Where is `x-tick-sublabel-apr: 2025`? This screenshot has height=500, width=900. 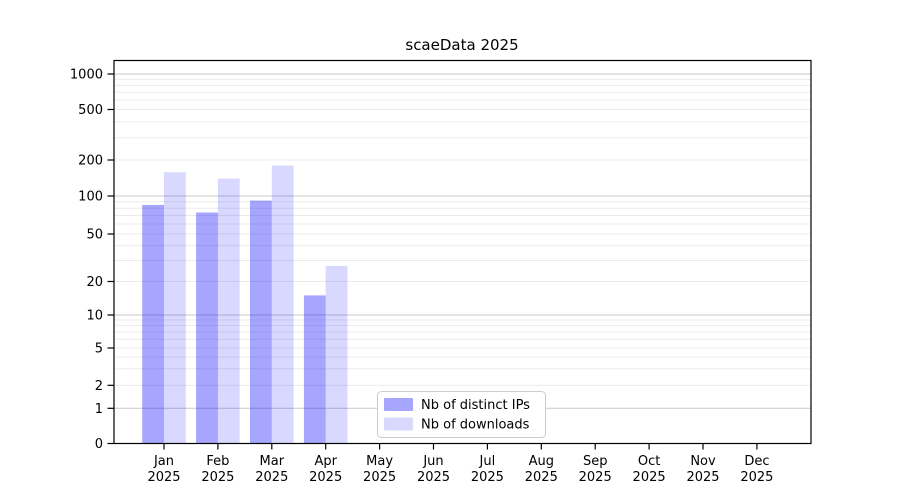 x-tick-sublabel-apr: 2025 is located at coordinates (325, 477).